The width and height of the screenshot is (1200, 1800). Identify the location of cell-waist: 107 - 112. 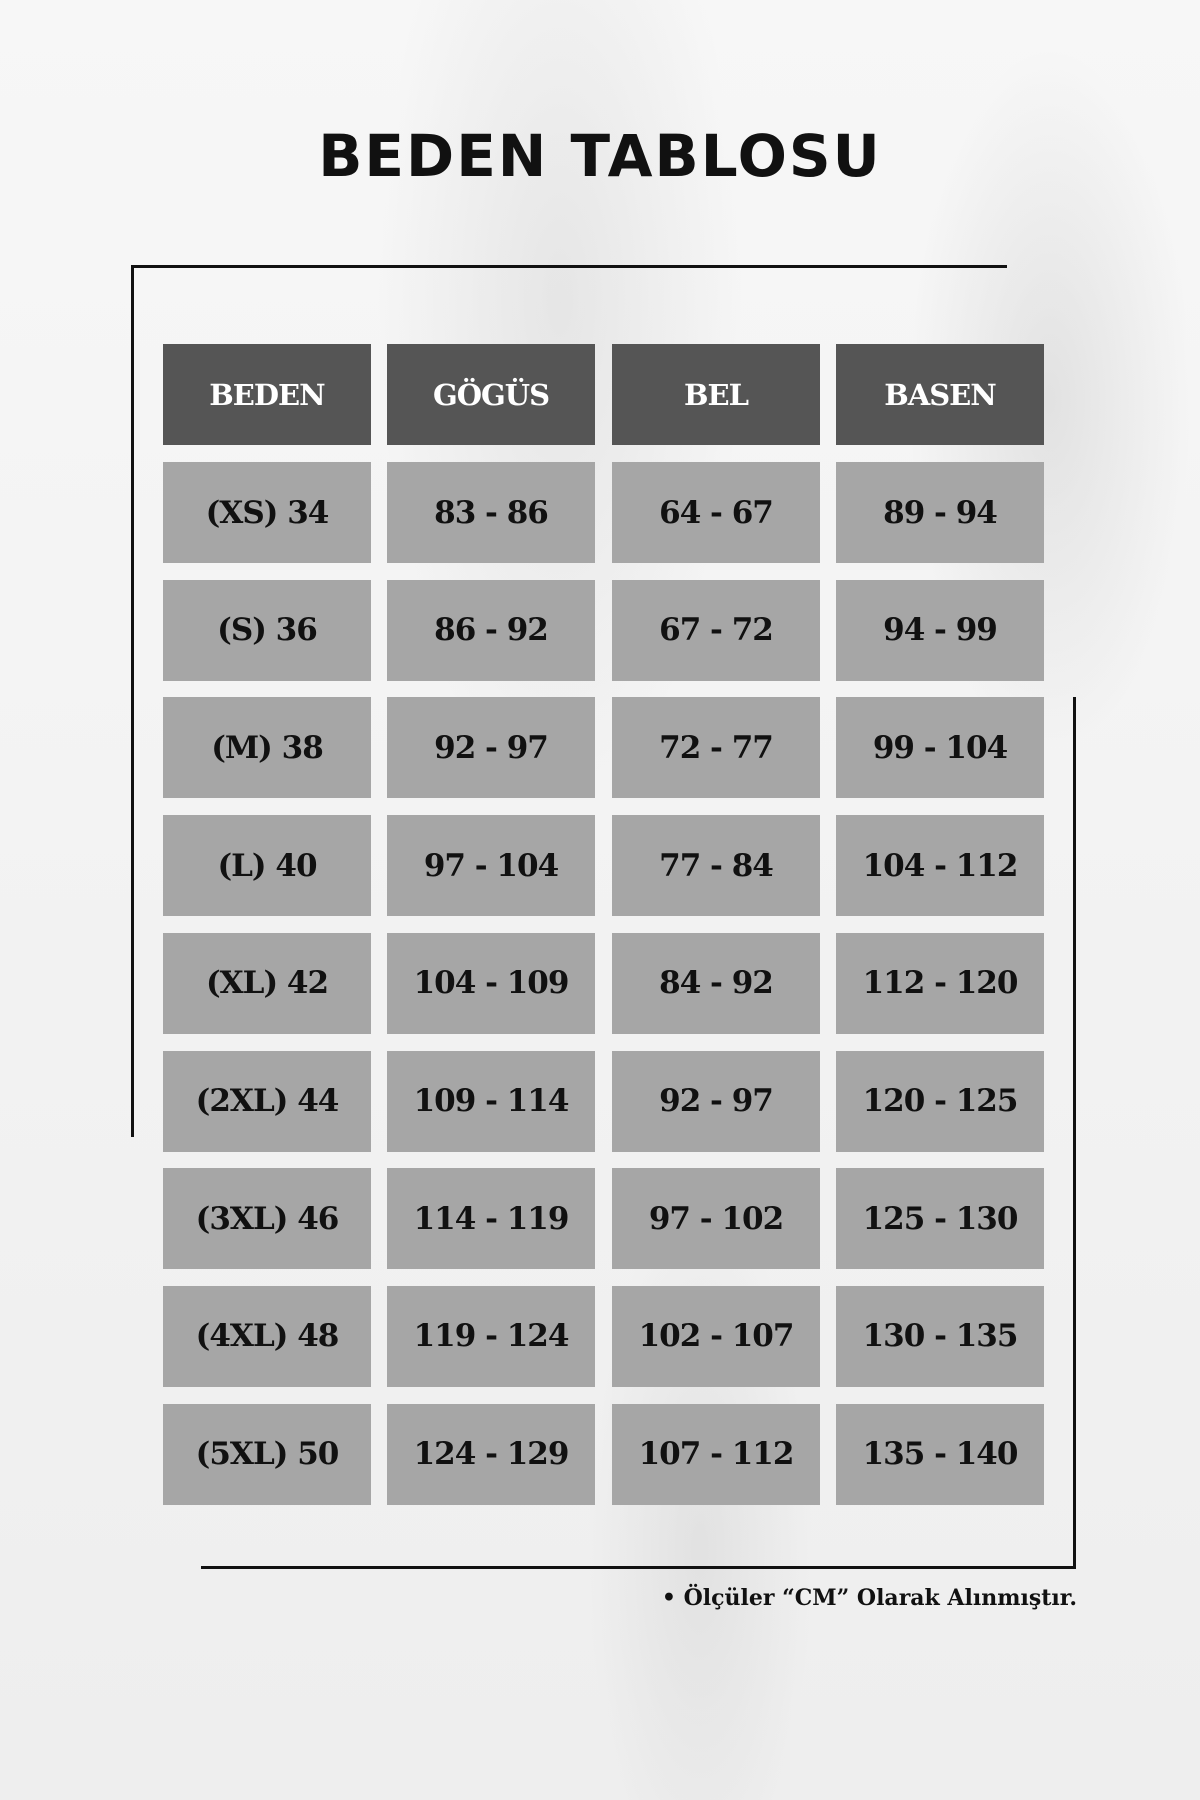
(716, 1454).